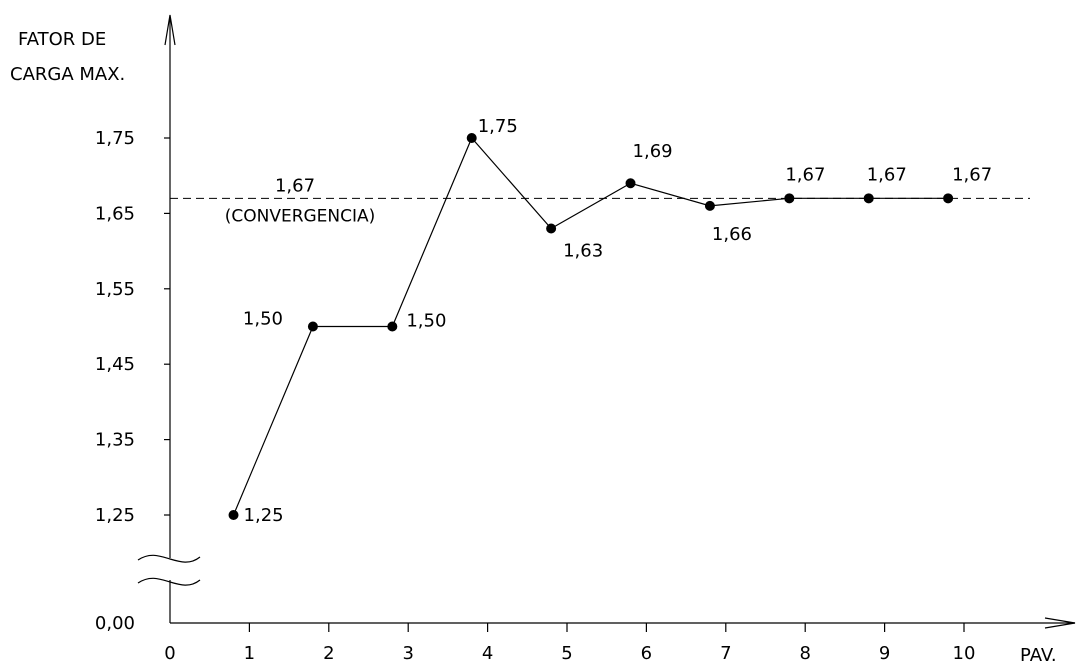 The image size is (1078, 661). I want to click on y-tick-label: 1,35, so click(115, 440).